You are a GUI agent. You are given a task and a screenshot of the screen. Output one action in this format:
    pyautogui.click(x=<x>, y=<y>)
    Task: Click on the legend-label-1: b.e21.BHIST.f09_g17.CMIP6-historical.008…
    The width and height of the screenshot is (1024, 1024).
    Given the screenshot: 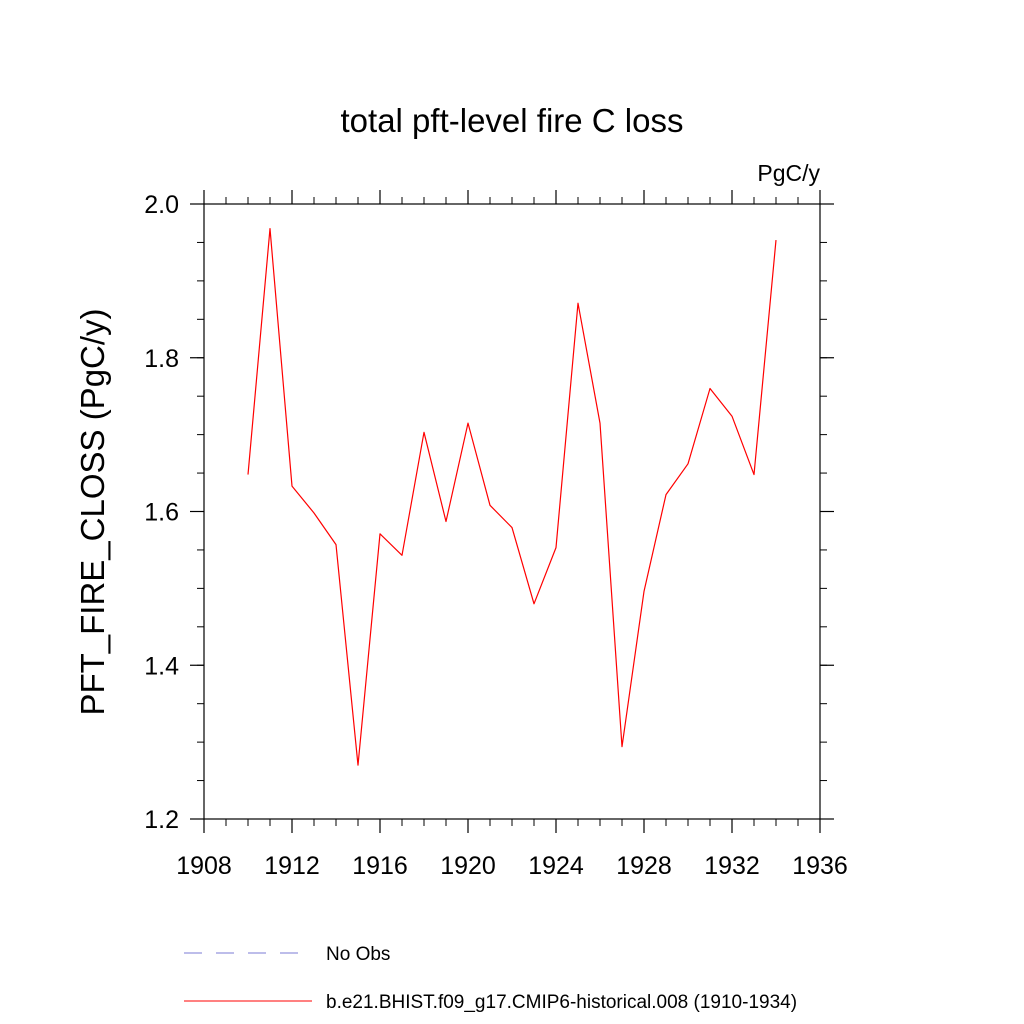 What is the action you would take?
    pyautogui.click(x=561, y=1002)
    